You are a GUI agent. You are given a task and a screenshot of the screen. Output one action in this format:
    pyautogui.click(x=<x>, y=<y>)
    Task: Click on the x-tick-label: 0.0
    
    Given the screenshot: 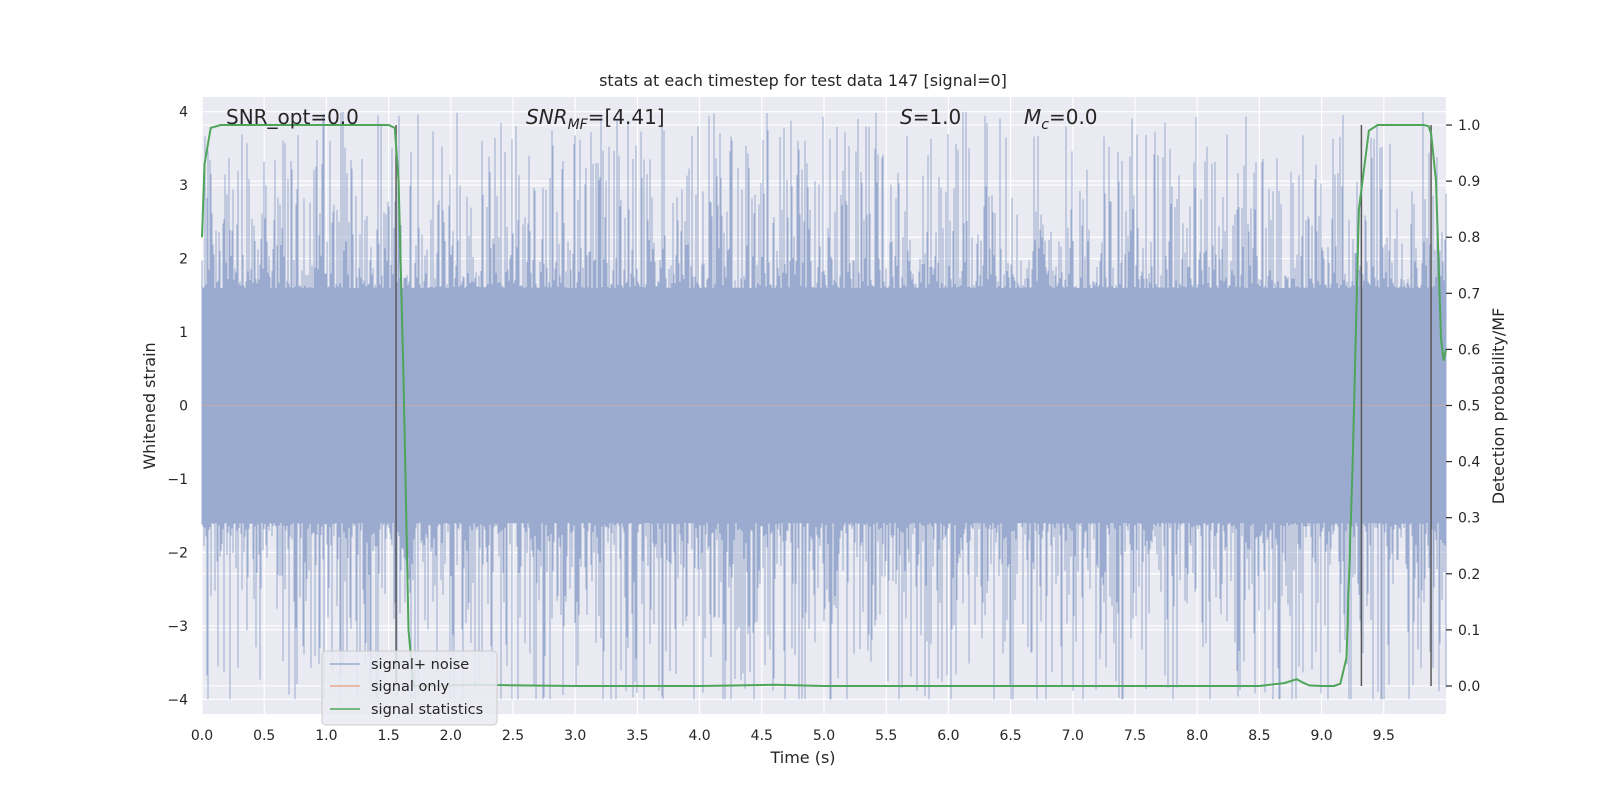 What is the action you would take?
    pyautogui.click(x=202, y=736)
    